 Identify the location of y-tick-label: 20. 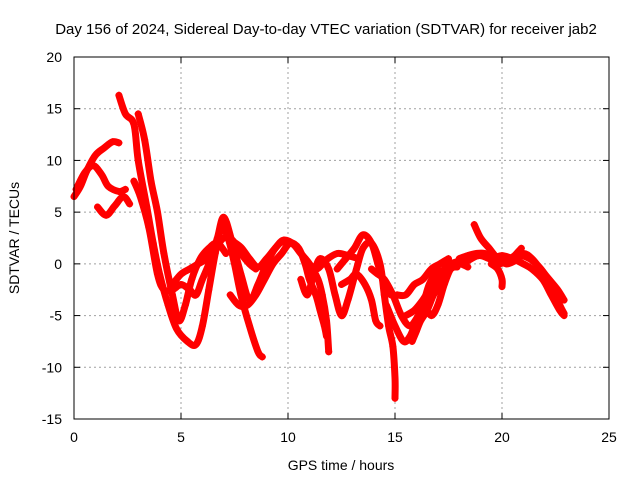
(54, 57).